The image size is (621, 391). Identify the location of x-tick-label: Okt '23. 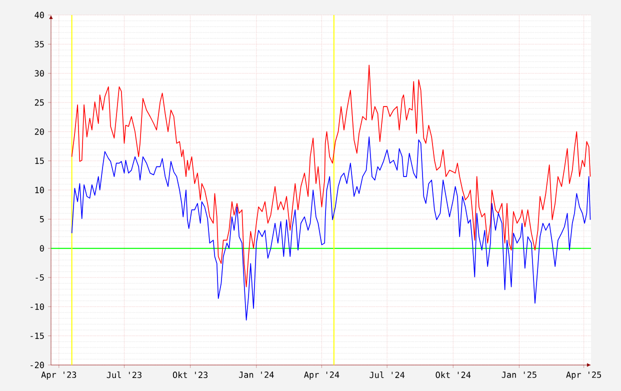
(190, 375).